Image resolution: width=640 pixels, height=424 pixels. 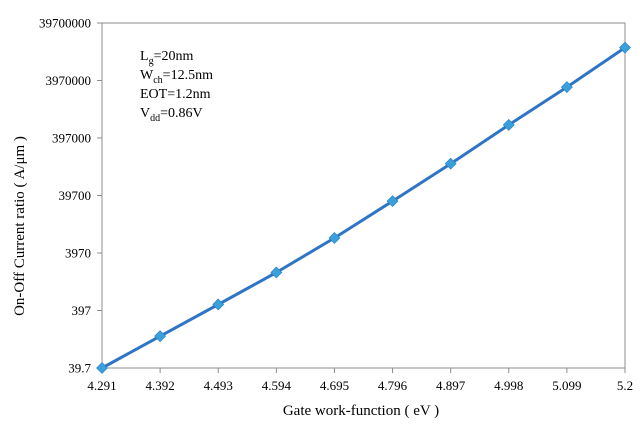 I want to click on x-tick-label: 5.2, so click(x=625, y=385).